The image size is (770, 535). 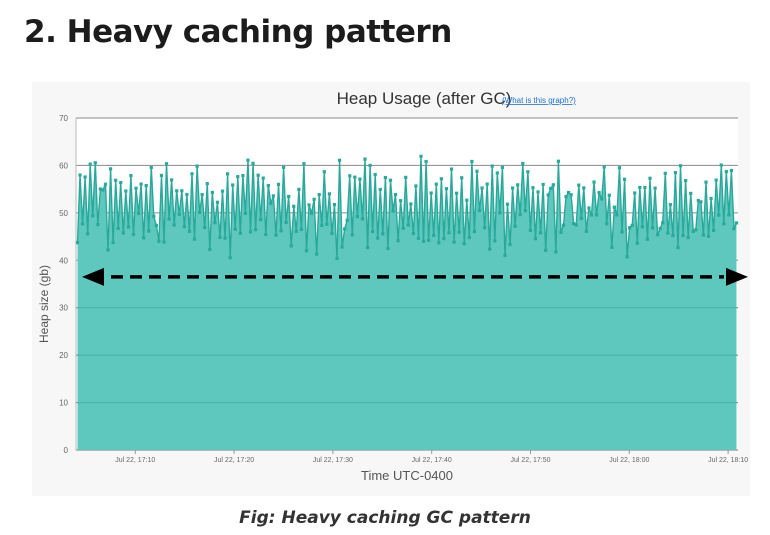 What do you see at coordinates (66, 450) in the screenshot?
I see `y-tick-label: 0` at bounding box center [66, 450].